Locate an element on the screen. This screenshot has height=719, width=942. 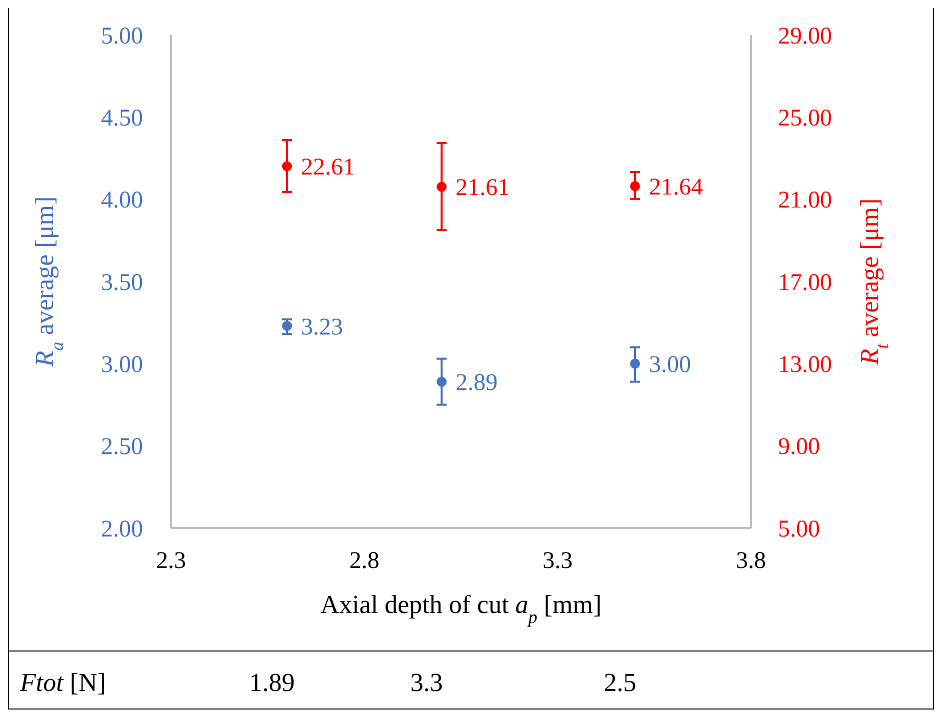
y-tick-label: 3.50 is located at coordinates (122, 283).